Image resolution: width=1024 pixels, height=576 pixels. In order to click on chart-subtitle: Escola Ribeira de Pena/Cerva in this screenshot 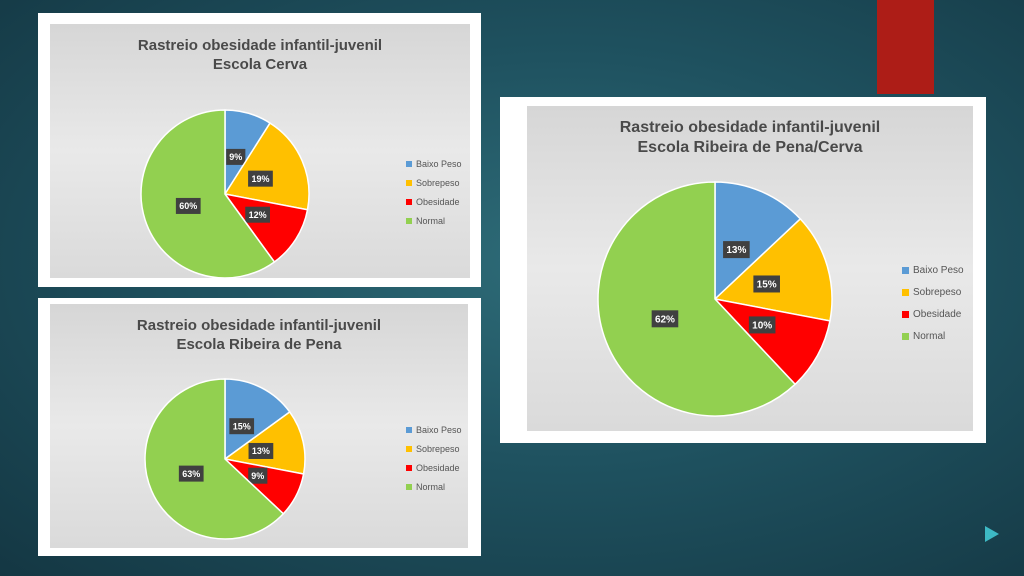, I will do `click(750, 147)`.